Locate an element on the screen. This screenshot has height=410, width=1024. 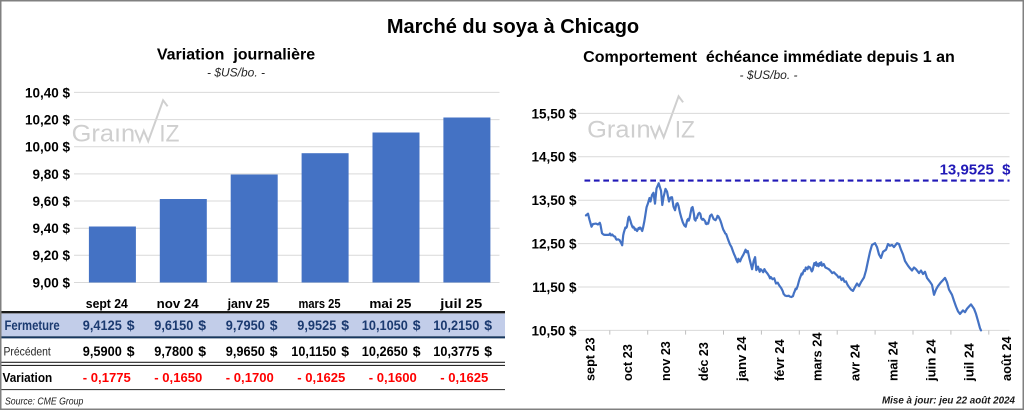
svg-text: janv 24 is located at coordinates (741, 359).